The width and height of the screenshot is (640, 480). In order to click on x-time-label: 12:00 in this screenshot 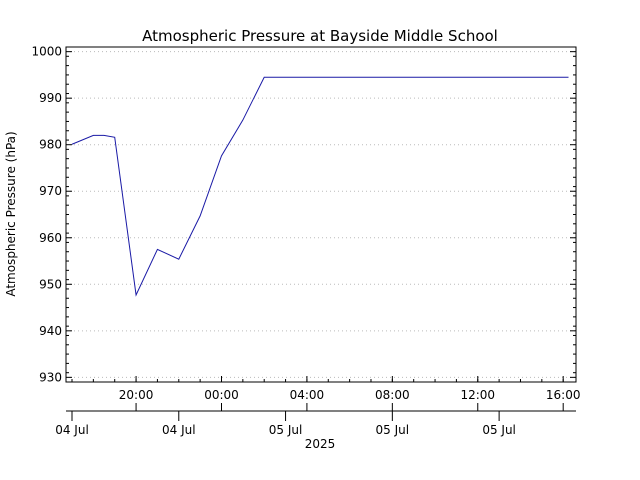, I will do `click(477, 395)`.